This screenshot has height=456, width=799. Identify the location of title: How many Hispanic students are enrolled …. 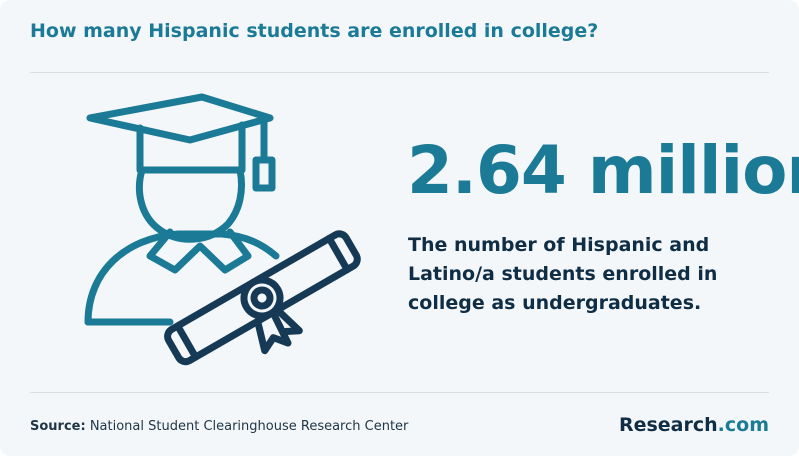
(314, 31).